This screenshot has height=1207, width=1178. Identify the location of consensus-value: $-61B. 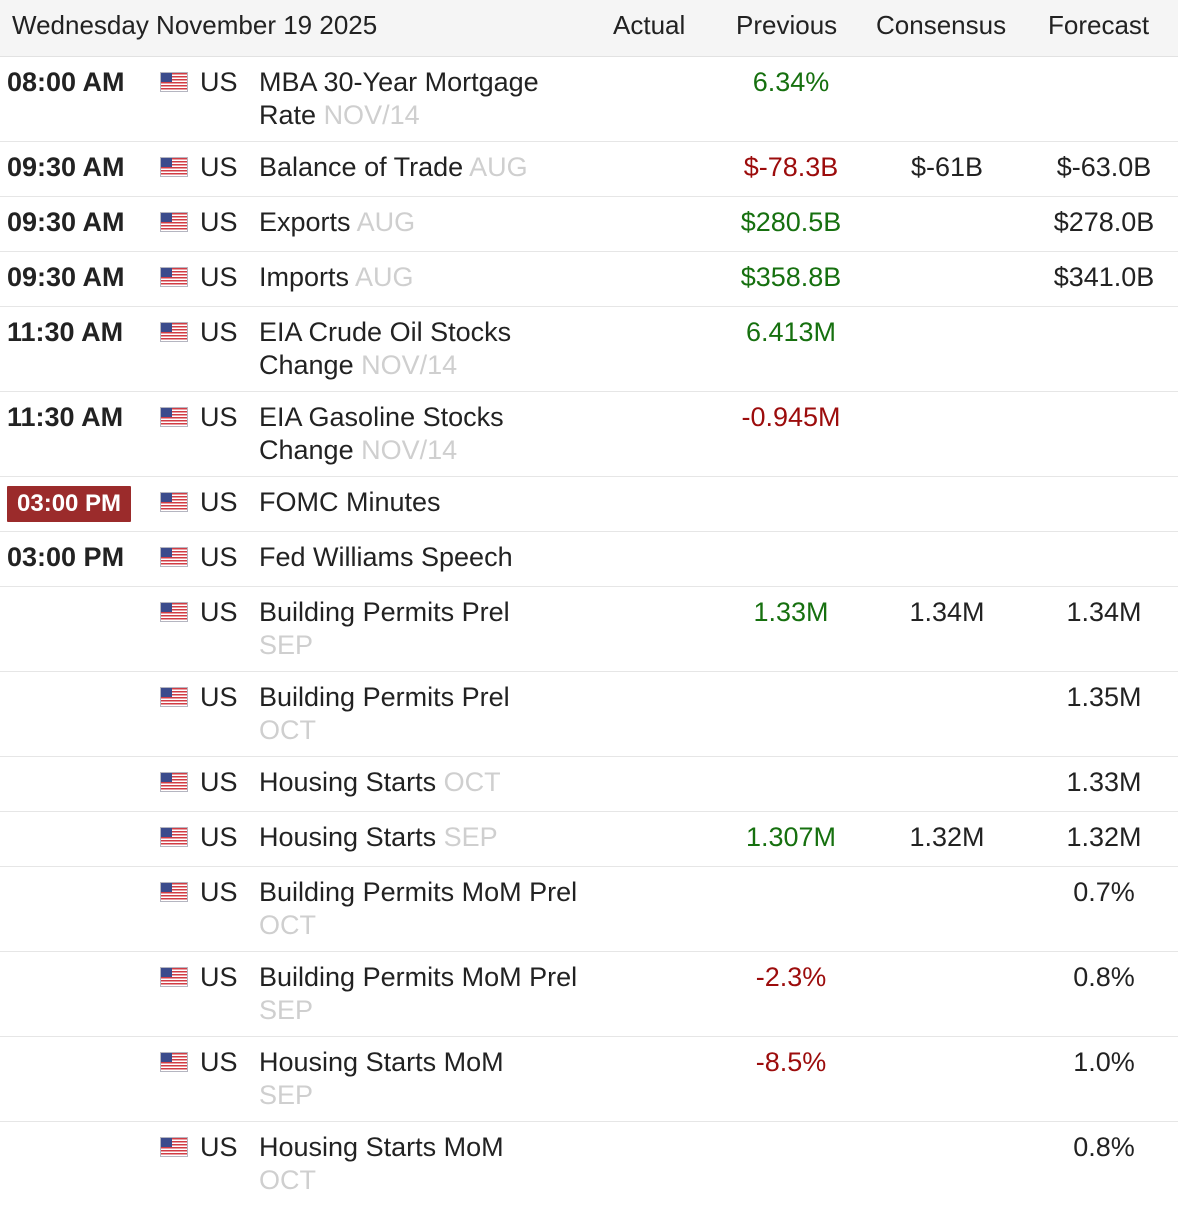
(947, 167).